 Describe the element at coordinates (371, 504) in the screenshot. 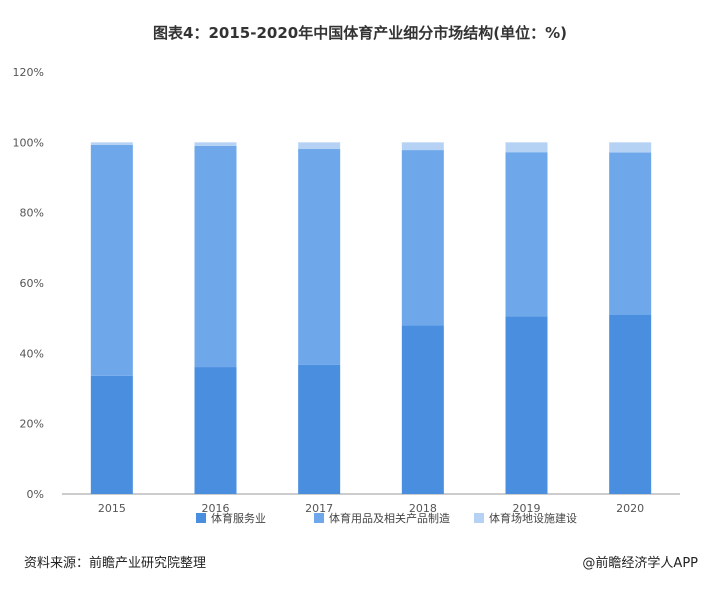

I see `x-axis: 2015 2016 2017 2018 2019 2020` at that location.